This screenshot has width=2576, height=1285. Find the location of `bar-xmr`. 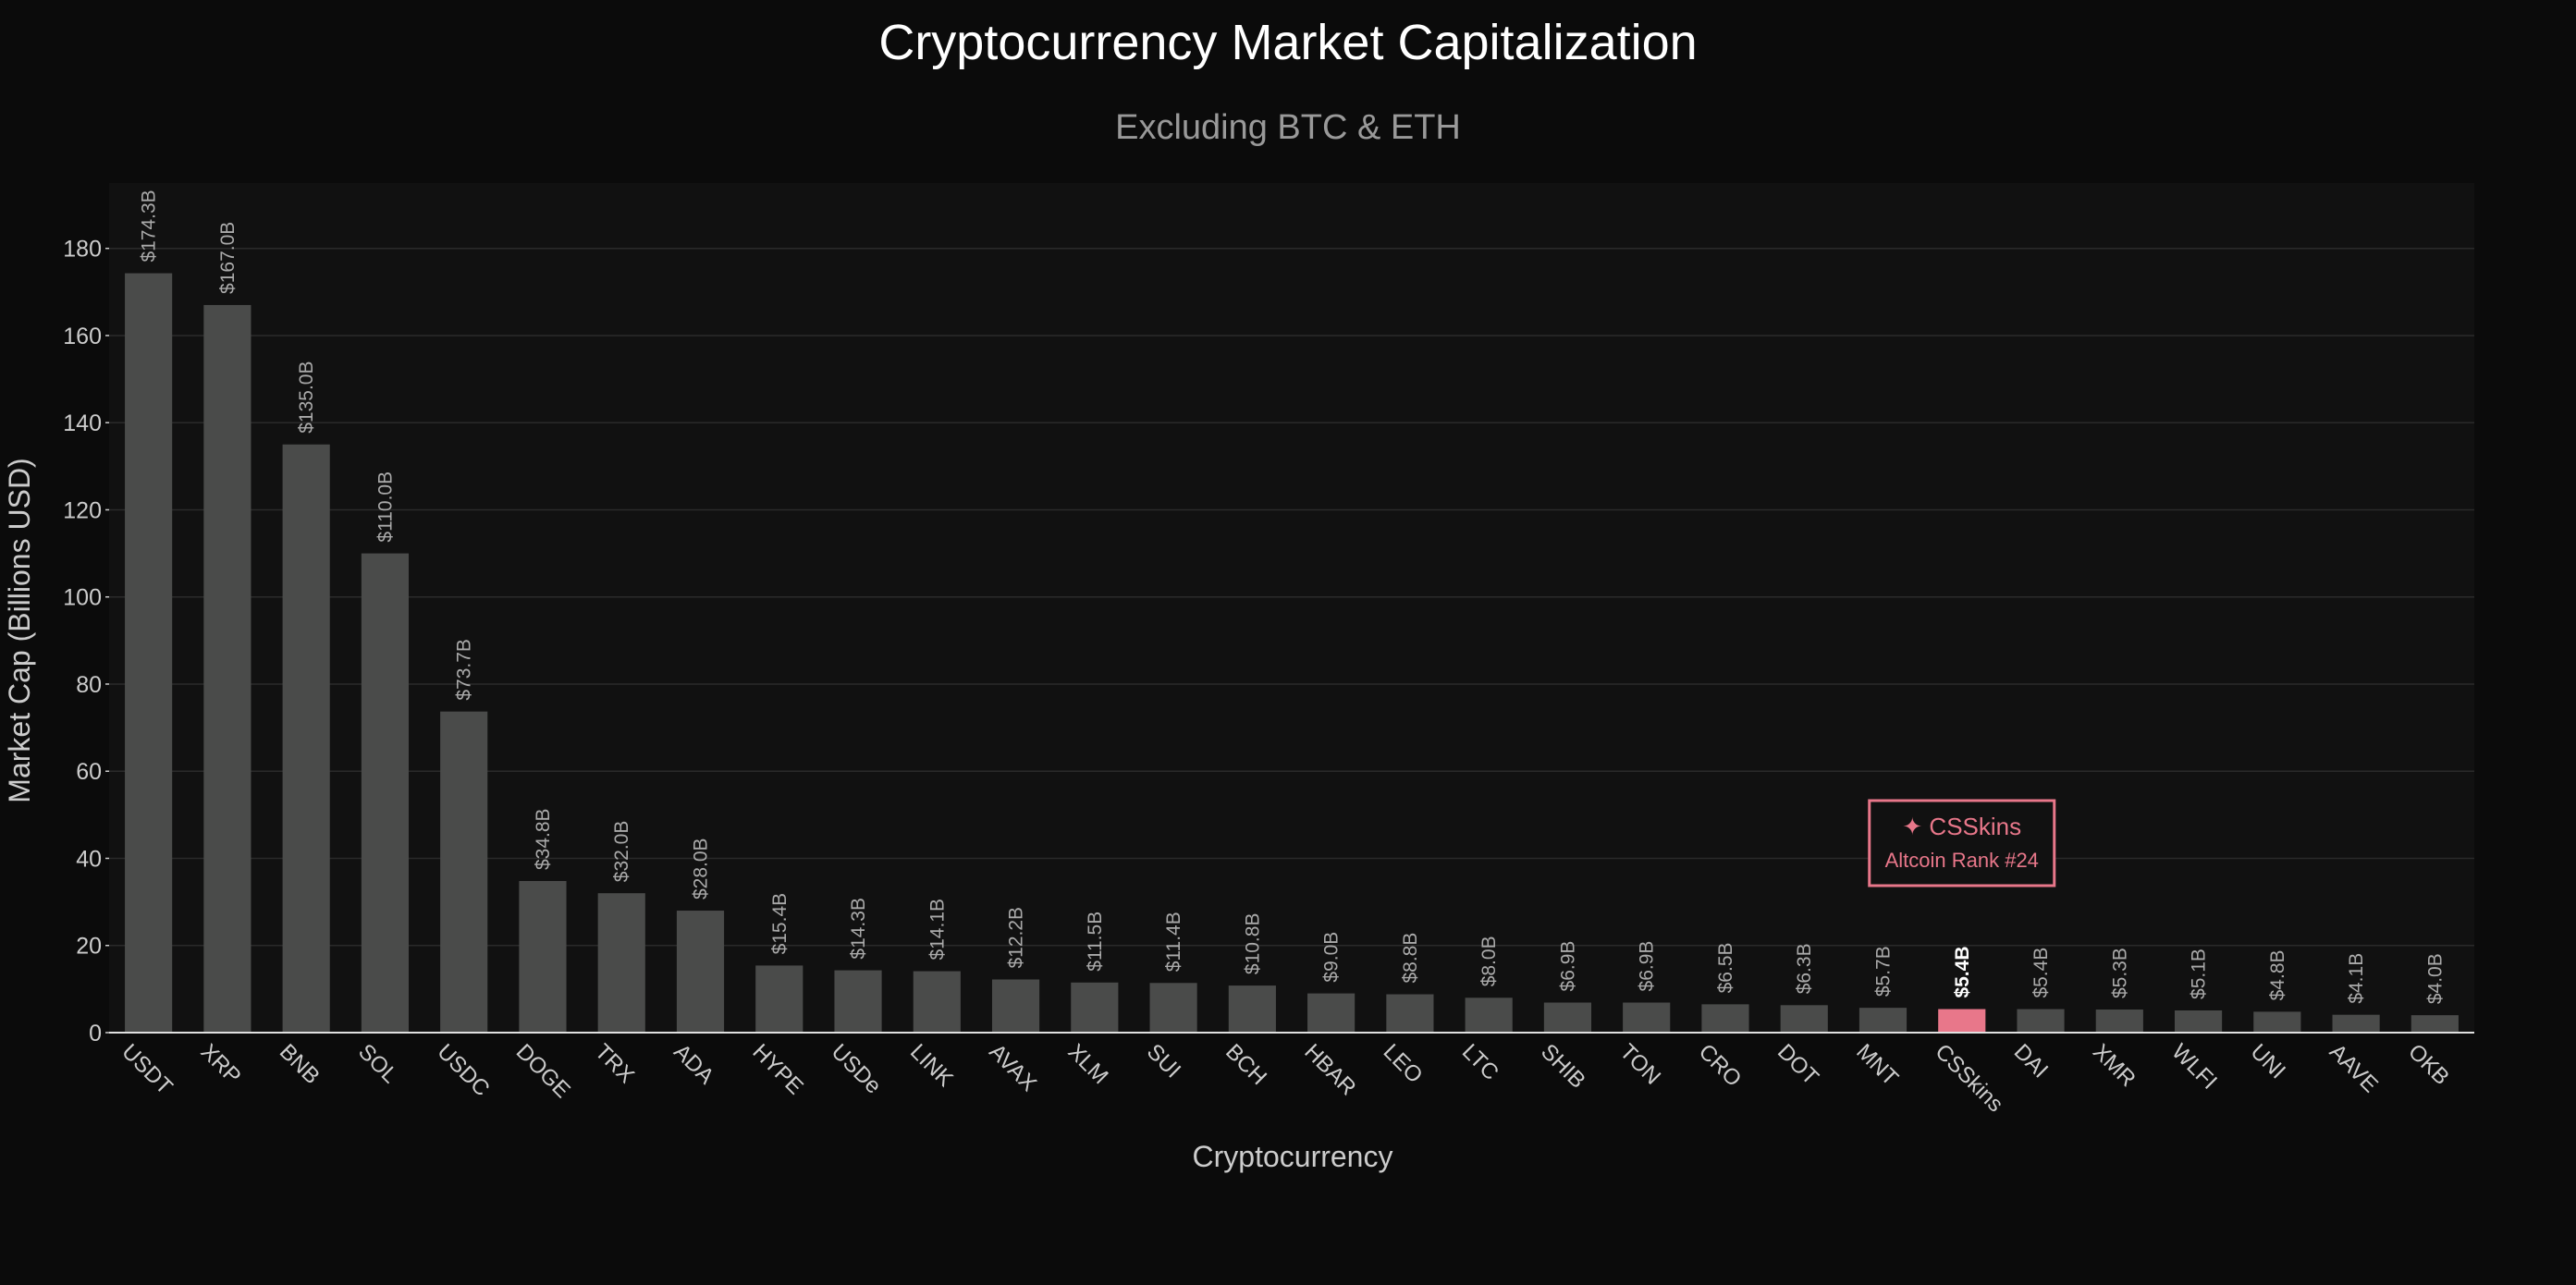

bar-xmr is located at coordinates (2119, 1021).